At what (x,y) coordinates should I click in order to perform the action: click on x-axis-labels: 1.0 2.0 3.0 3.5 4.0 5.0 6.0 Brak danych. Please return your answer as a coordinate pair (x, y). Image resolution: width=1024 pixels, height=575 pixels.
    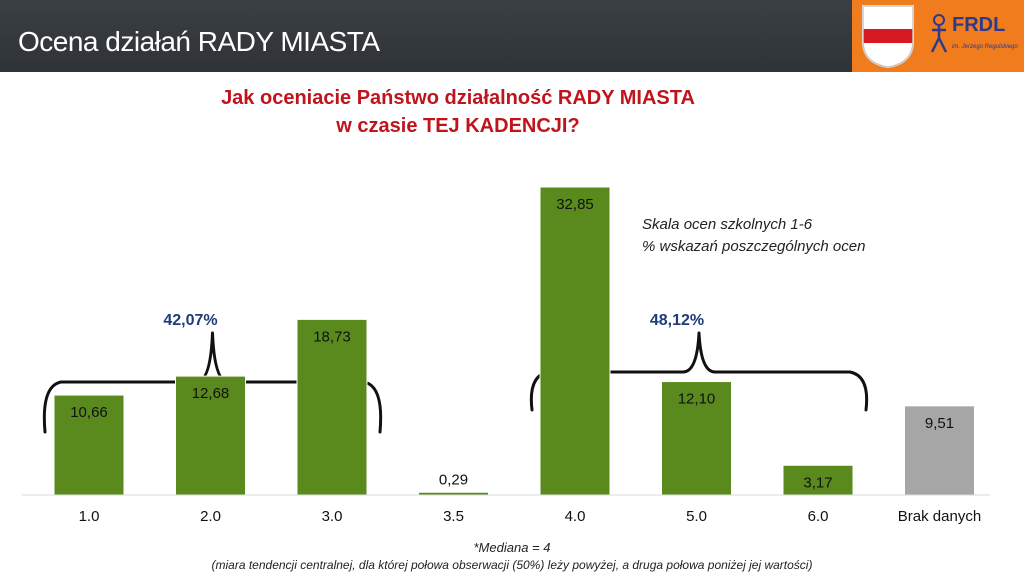
    Looking at the image, I should click on (530, 516).